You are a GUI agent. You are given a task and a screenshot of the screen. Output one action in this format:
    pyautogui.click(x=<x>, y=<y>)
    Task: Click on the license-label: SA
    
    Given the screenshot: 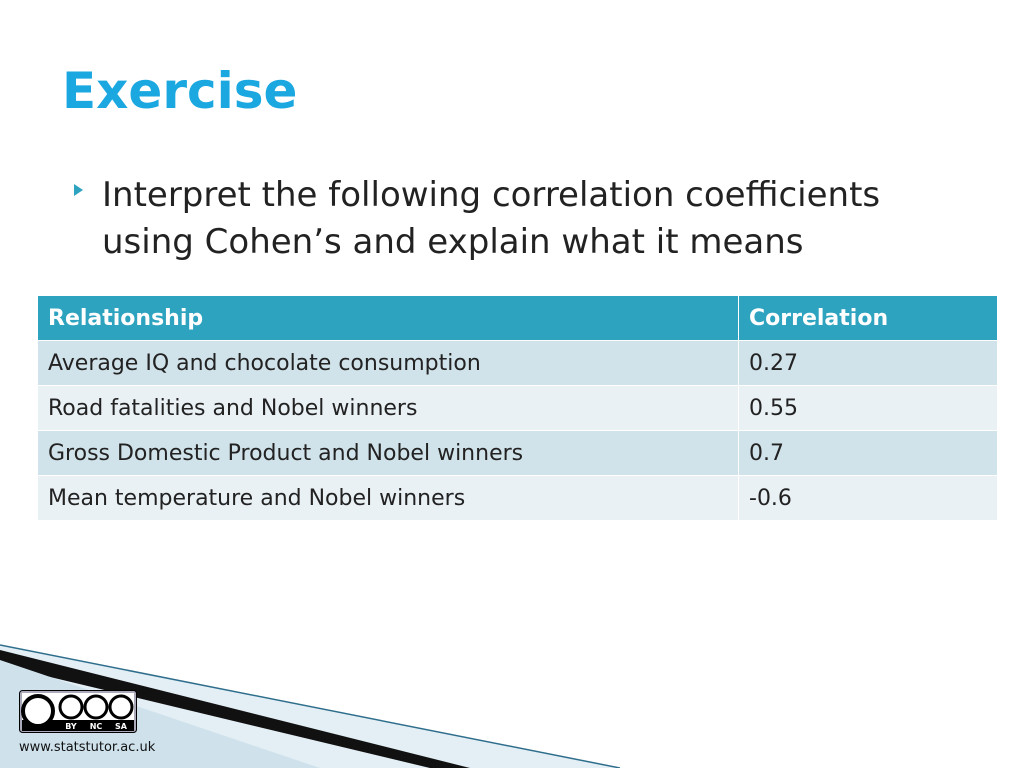 What is the action you would take?
    pyautogui.click(x=121, y=726)
    